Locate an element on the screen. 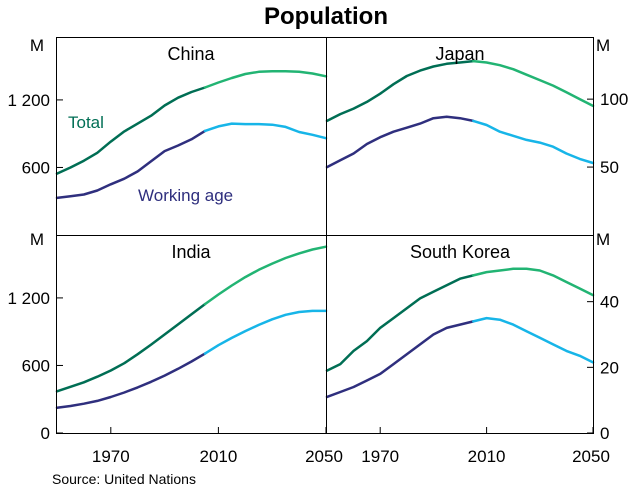 The height and width of the screenshot is (488, 637). annotation-working-age: Working age is located at coordinates (185, 195).